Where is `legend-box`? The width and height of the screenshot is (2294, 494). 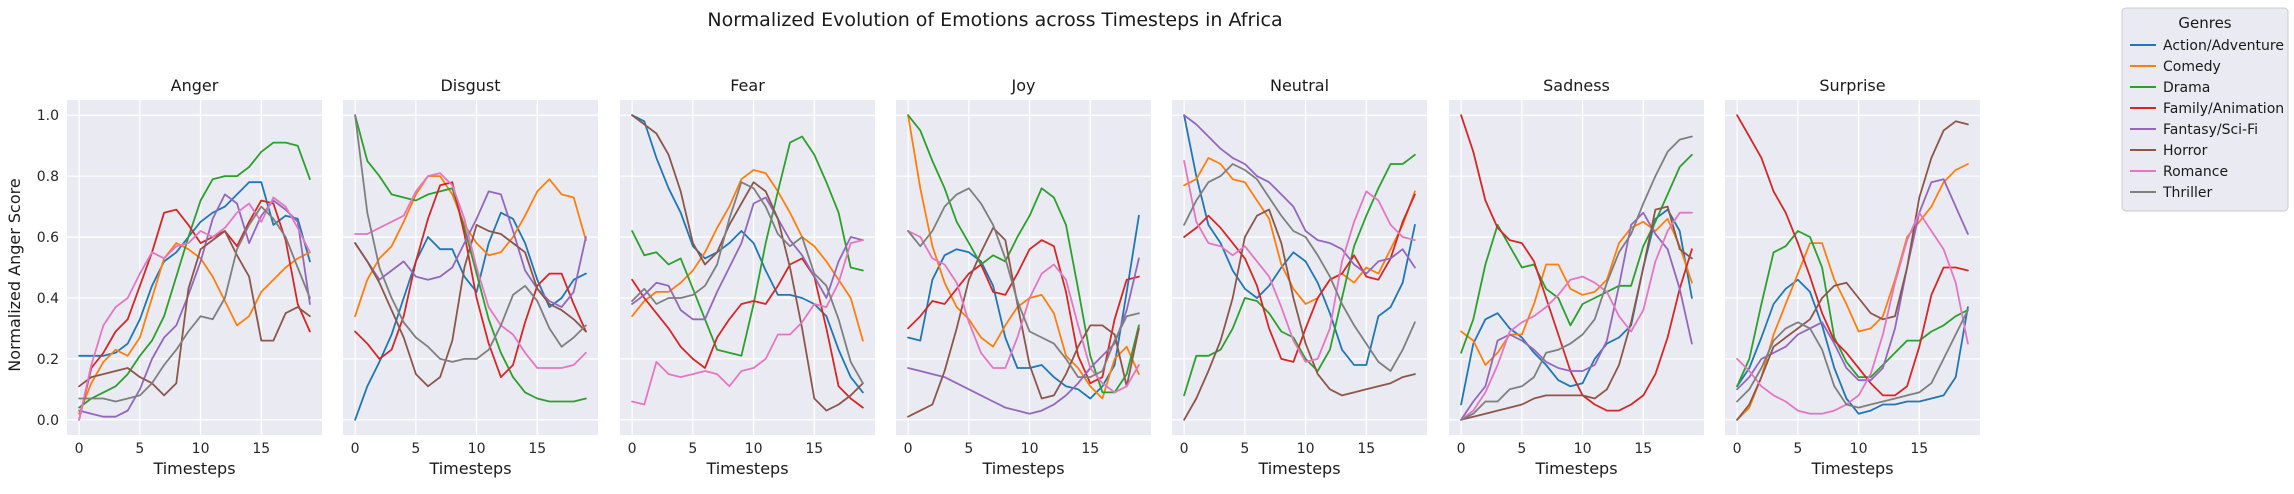 legend-box is located at coordinates (2205, 109).